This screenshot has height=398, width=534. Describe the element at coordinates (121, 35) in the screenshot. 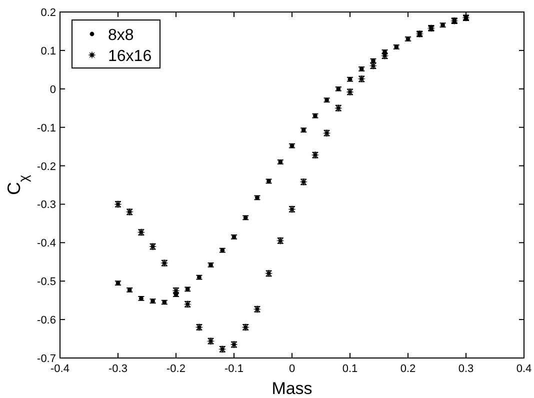

I see `legend-label: 8x8` at that location.